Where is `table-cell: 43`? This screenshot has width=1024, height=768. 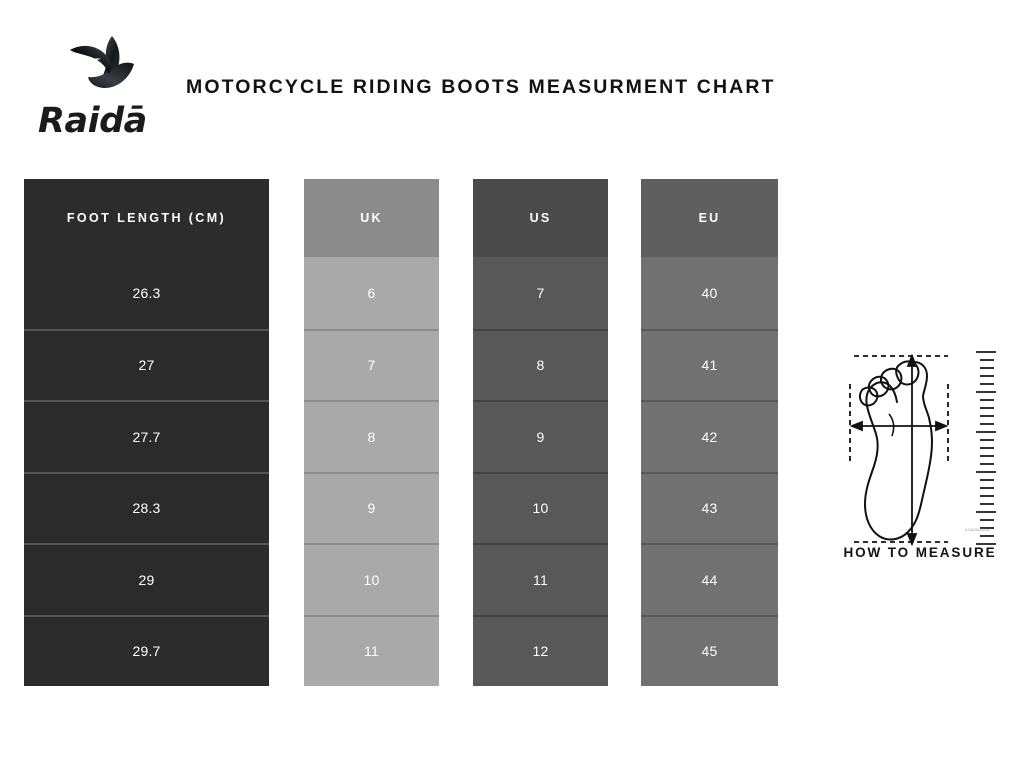 table-cell: 43 is located at coordinates (709, 507).